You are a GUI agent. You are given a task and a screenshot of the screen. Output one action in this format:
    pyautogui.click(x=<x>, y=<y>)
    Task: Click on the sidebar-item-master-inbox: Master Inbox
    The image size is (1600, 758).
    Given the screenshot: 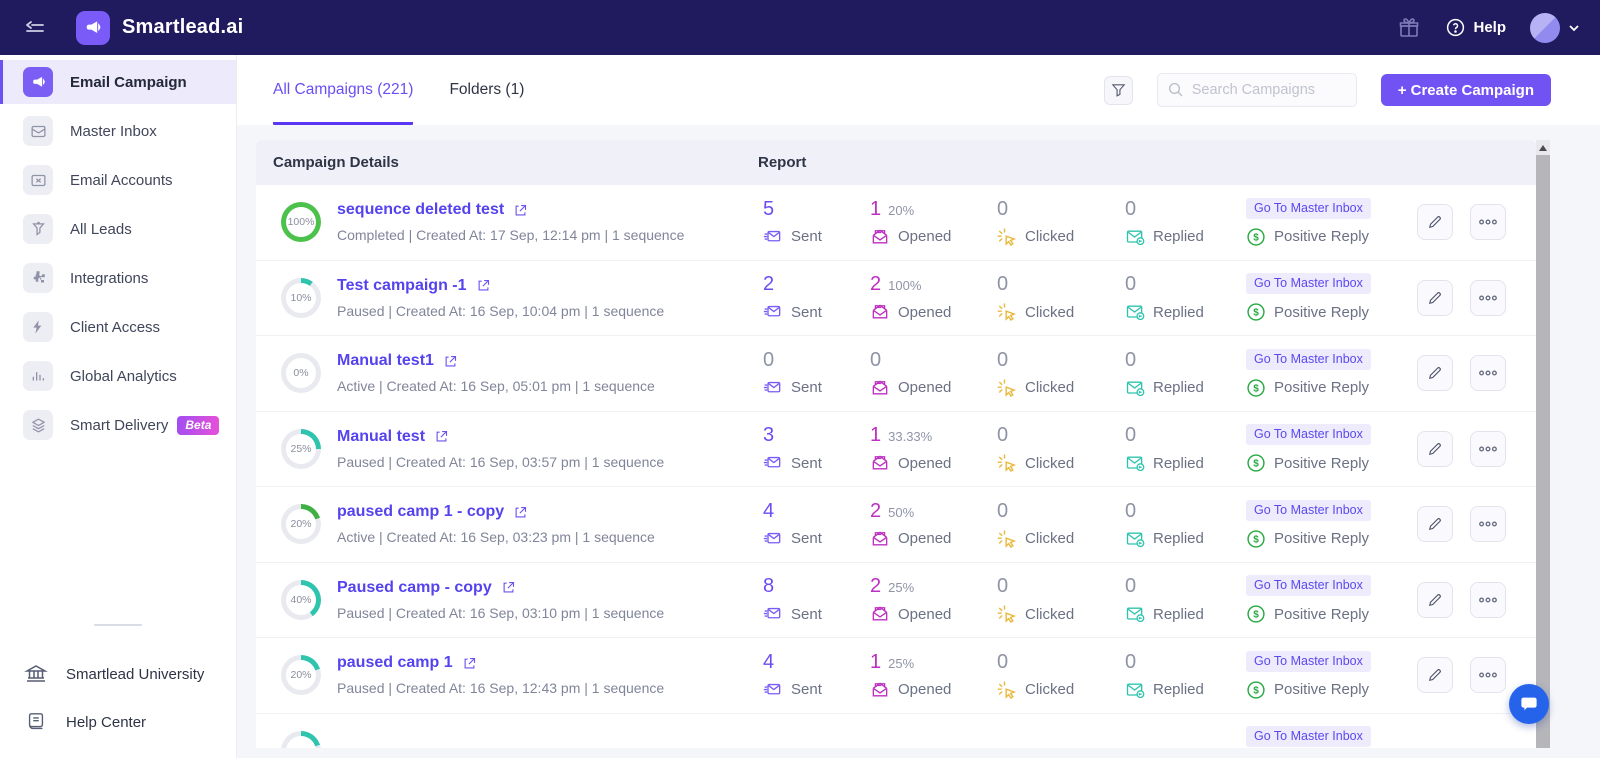 What is the action you would take?
    pyautogui.click(x=118, y=131)
    